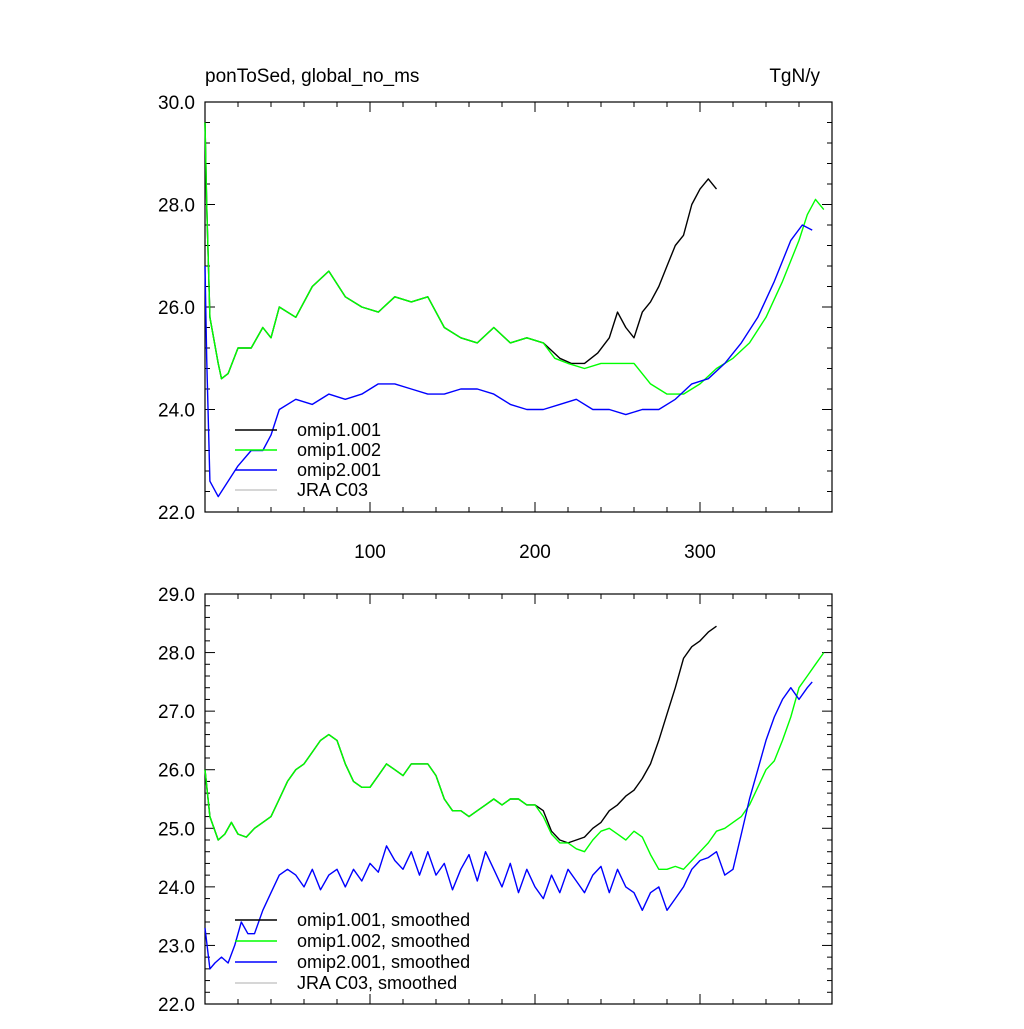  I want to click on legend-label: omip1.001, smoothed, so click(383, 920).